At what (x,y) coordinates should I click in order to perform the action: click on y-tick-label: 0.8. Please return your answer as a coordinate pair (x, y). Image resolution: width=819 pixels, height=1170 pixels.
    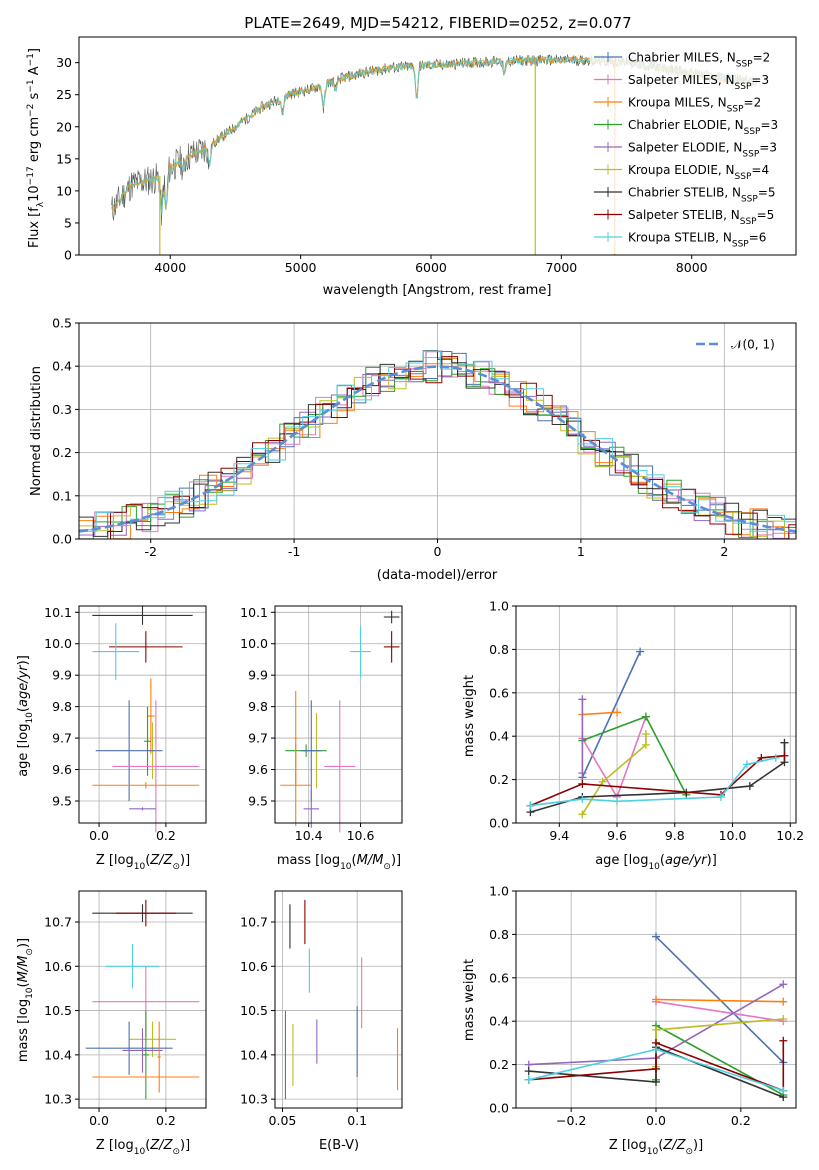
    Looking at the image, I should click on (499, 649).